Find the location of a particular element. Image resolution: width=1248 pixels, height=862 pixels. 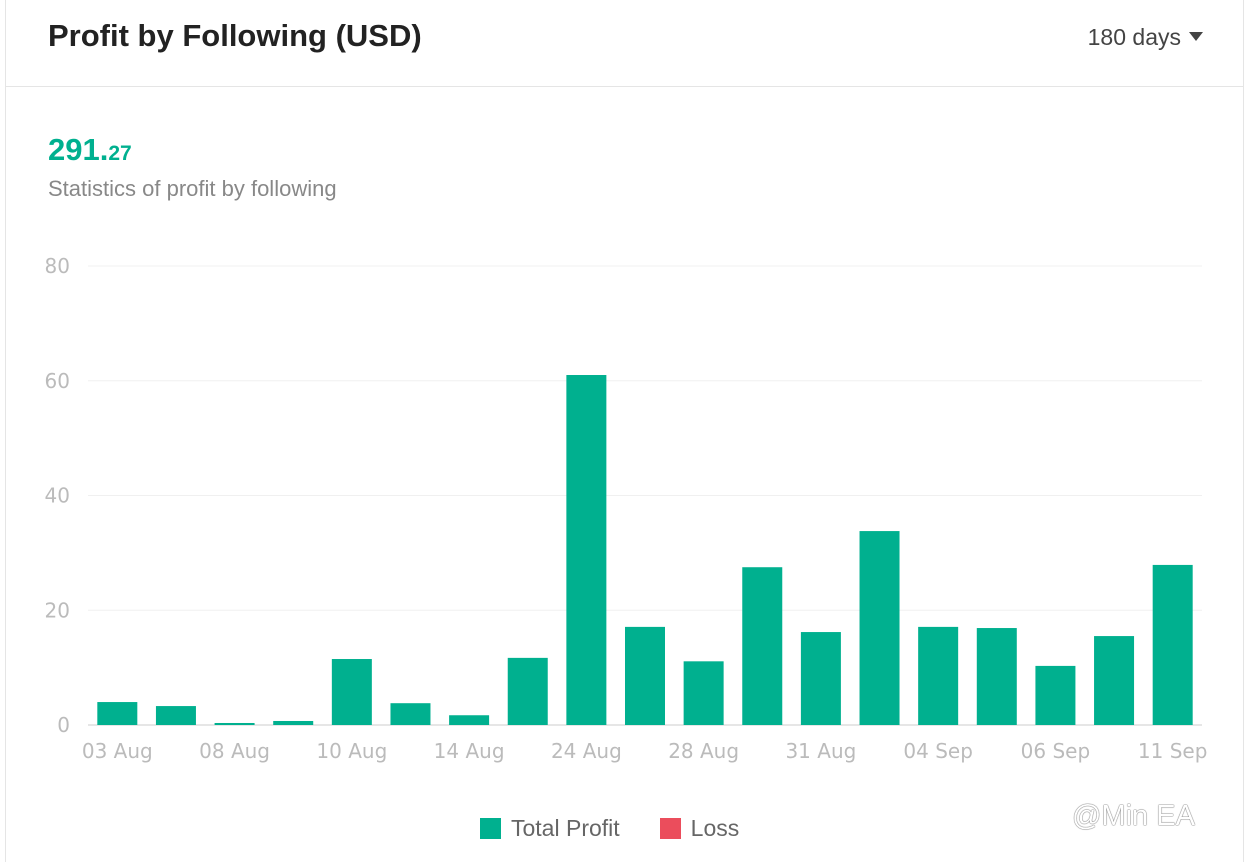

y-tick-label: 80 is located at coordinates (57, 266).